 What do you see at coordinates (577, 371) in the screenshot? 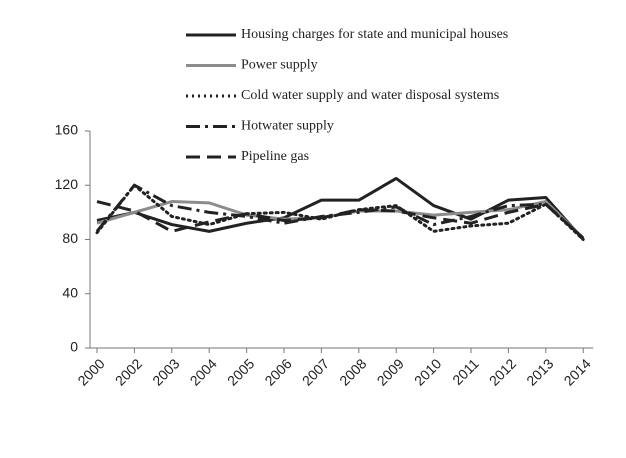
I see `x-tick-label: 2014` at bounding box center [577, 371].